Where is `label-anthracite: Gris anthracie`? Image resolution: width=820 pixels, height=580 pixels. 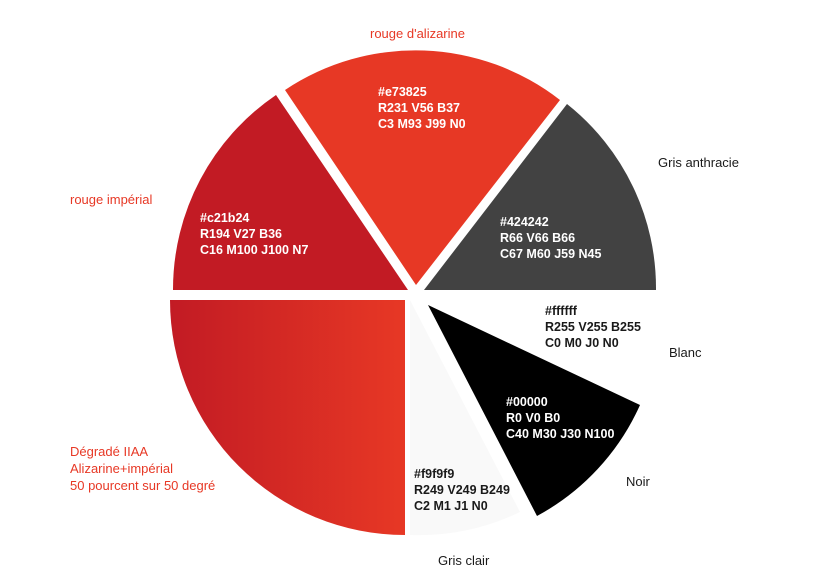 label-anthracite: Gris anthracie is located at coordinates (698, 162).